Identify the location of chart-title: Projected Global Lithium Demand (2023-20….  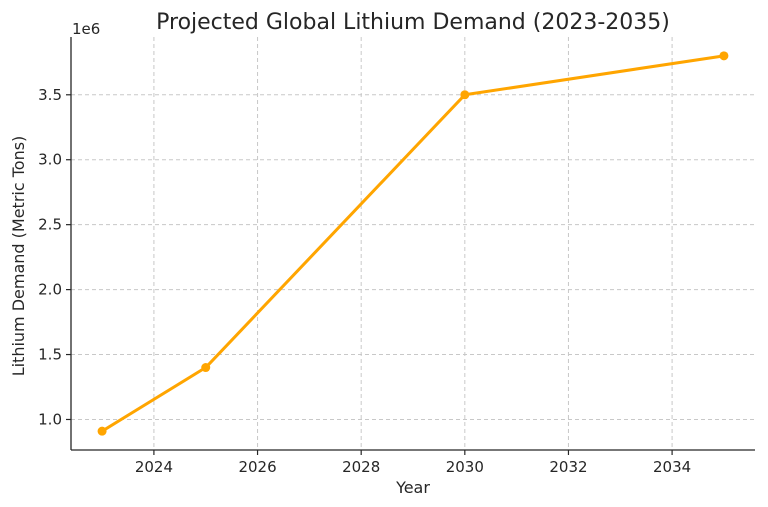
(413, 22).